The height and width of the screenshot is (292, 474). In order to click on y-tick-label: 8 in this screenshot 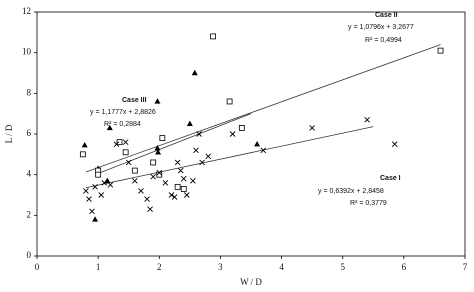, I will do `click(29, 92)`.